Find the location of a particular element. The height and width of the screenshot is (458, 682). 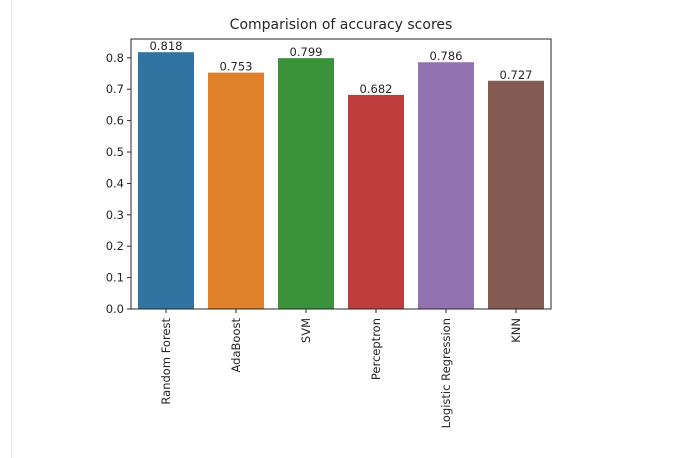

bar-knn is located at coordinates (516, 194).